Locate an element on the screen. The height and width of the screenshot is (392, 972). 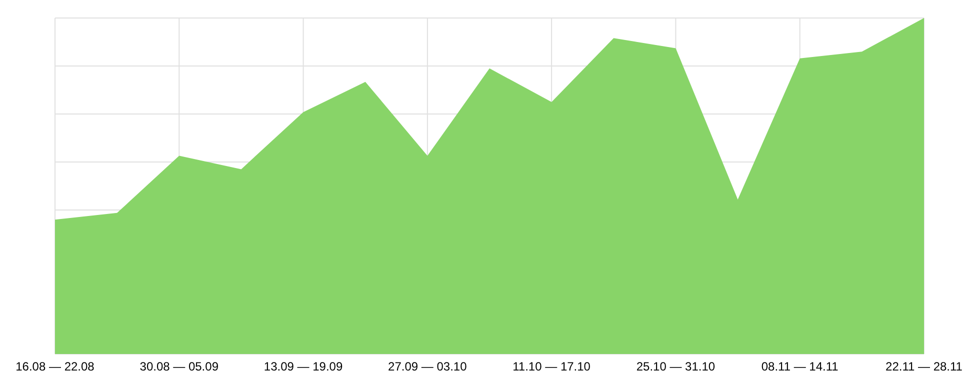
x-tick-label: 30.08 — 05.09 is located at coordinates (179, 367).